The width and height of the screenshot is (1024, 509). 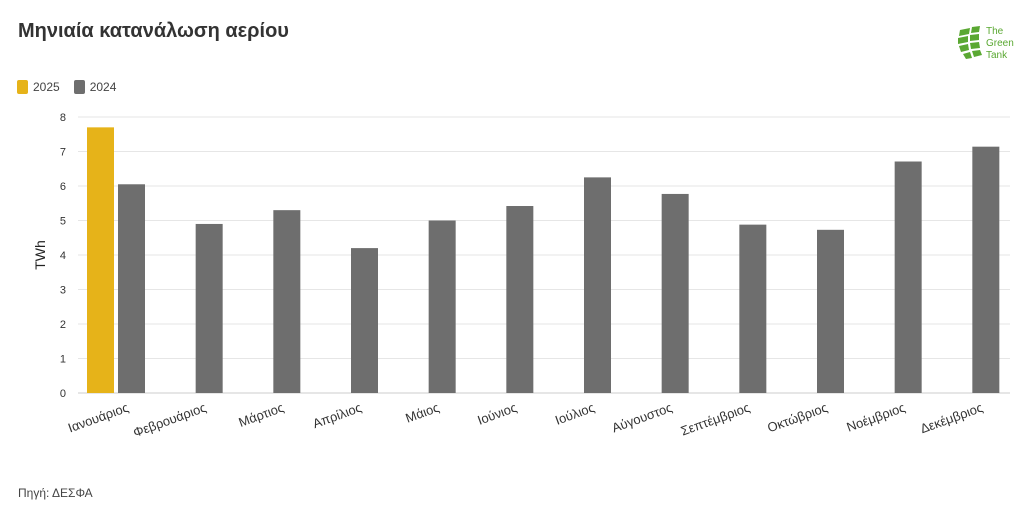 I want to click on x-tick-label: Σεπτέμβριος, so click(x=715, y=419).